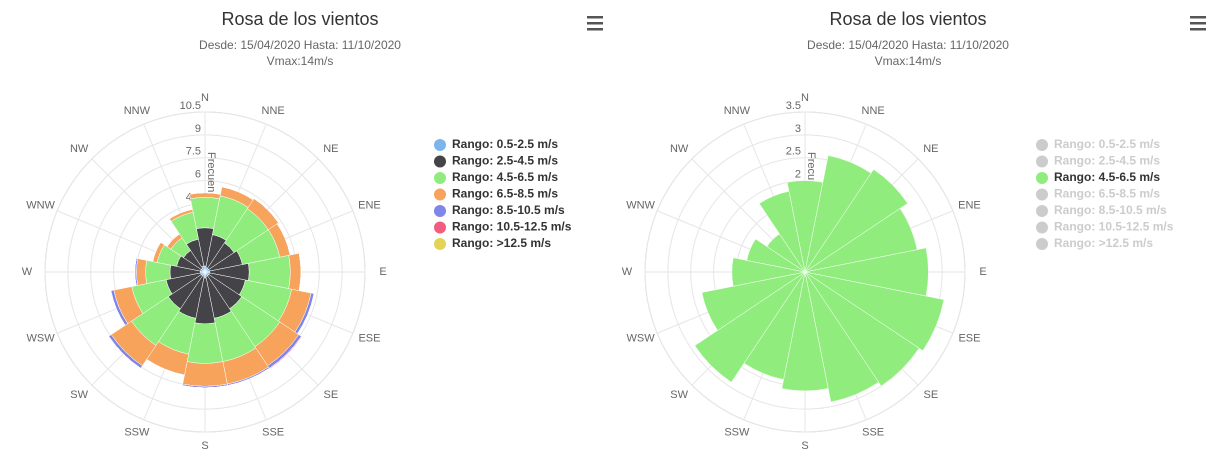 The height and width of the screenshot is (455, 1210). Describe the element at coordinates (798, 129) in the screenshot. I see `radial-tick-label: 3` at that location.